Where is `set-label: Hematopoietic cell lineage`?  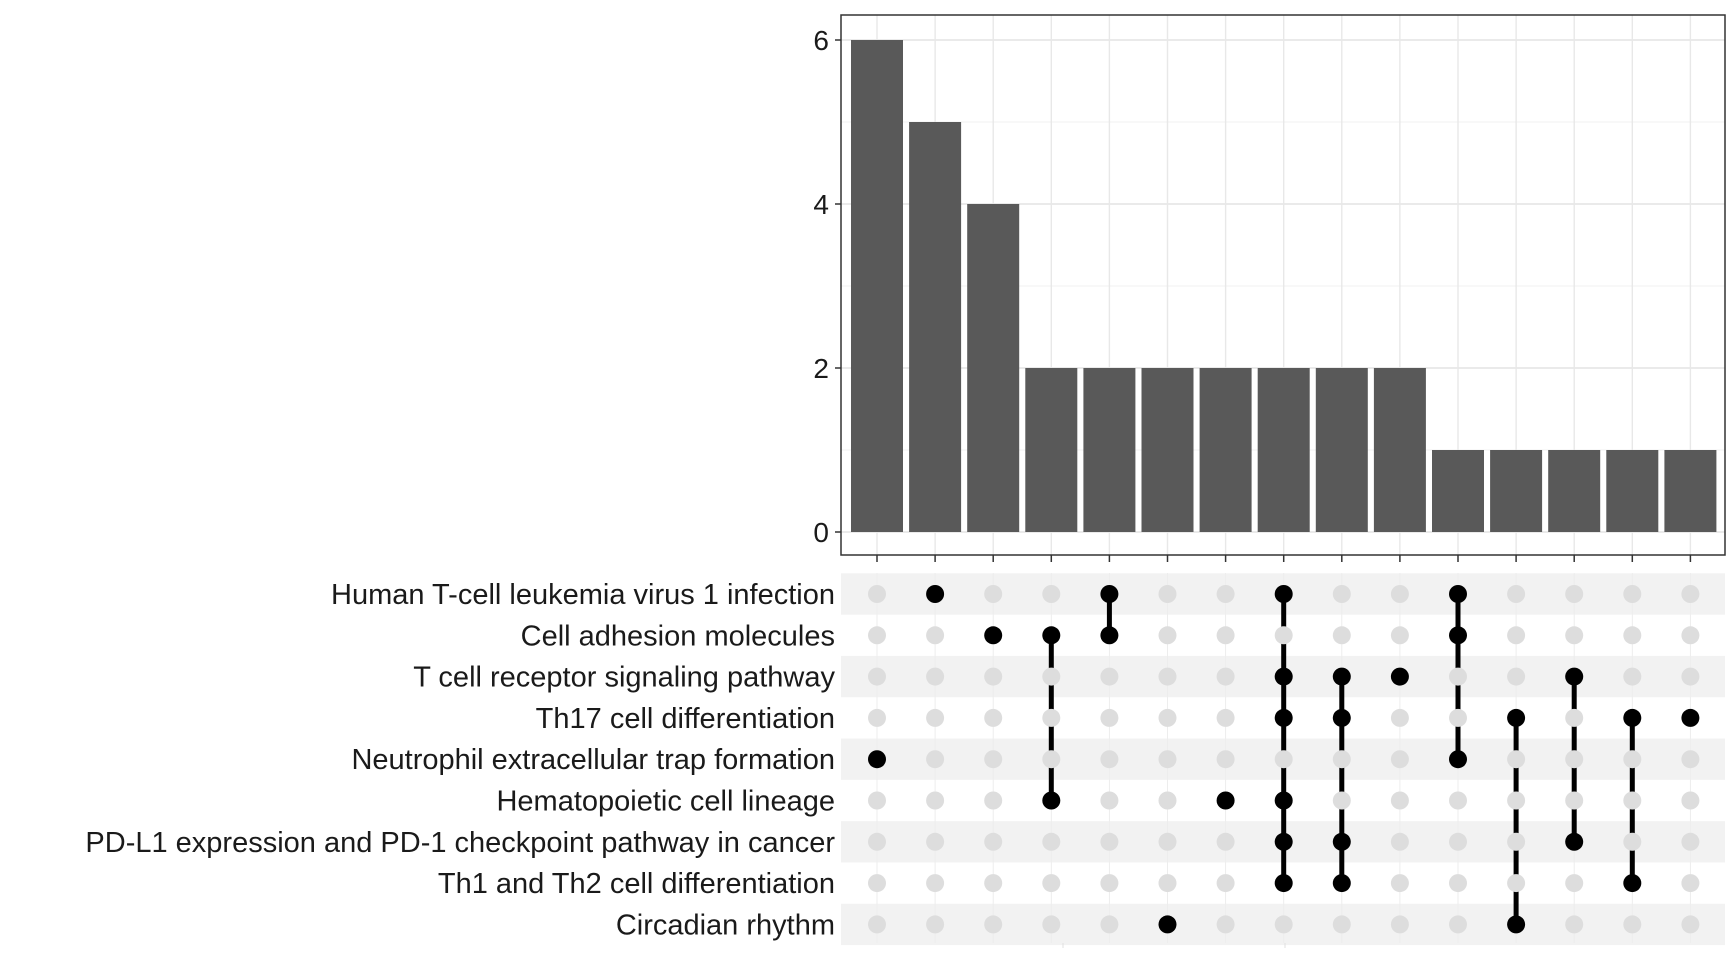
set-label: Hematopoietic cell lineage is located at coordinates (665, 802).